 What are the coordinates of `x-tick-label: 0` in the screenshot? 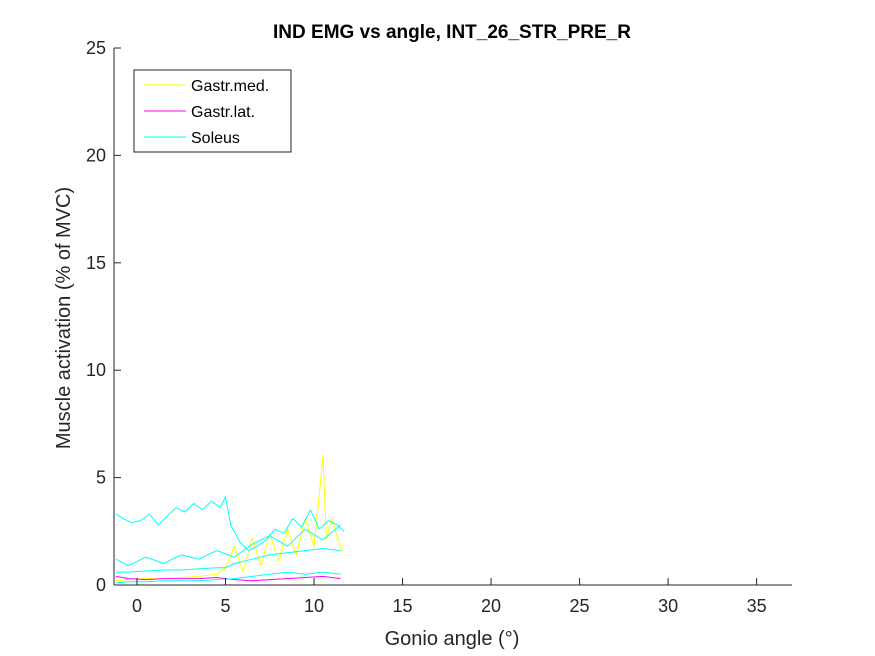 It's located at (137, 606).